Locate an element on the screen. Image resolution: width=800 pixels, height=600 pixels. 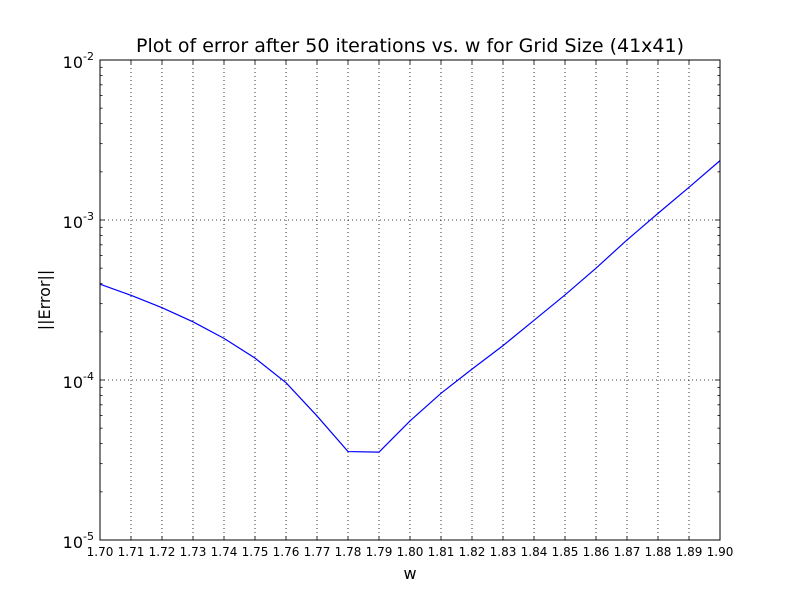
x-tick-label: 1.71 is located at coordinates (131, 552).